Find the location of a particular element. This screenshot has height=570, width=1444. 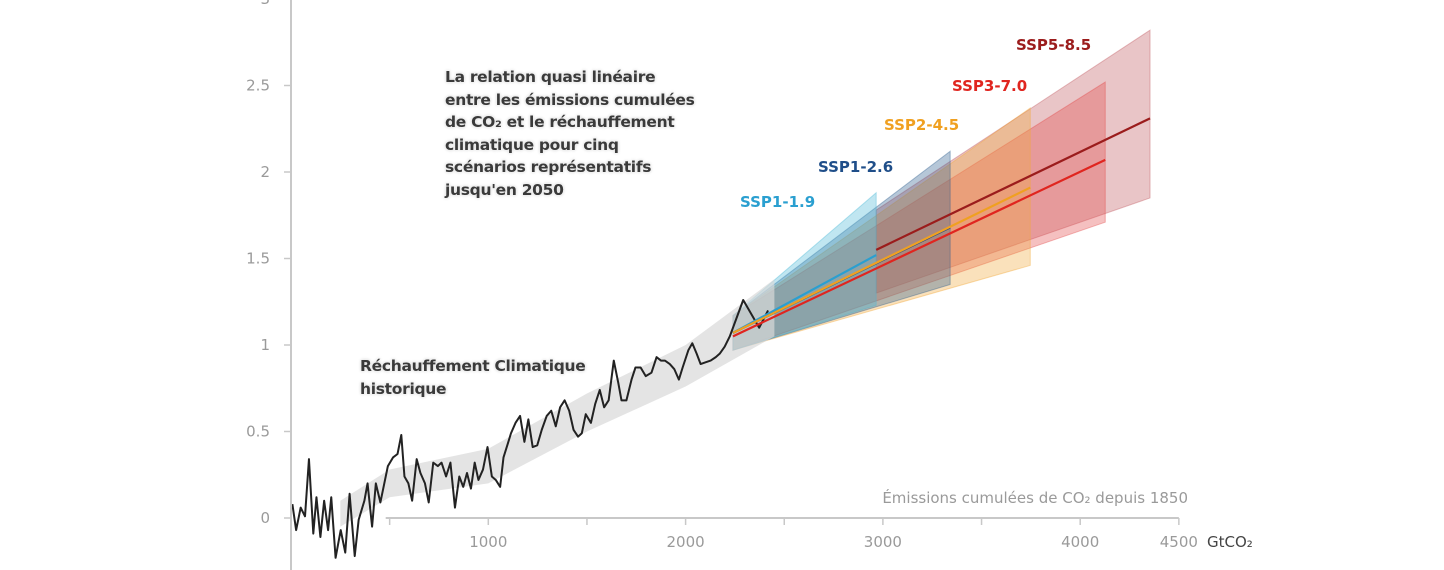

annotation-line: scénarios représentatifs is located at coordinates (548, 167).